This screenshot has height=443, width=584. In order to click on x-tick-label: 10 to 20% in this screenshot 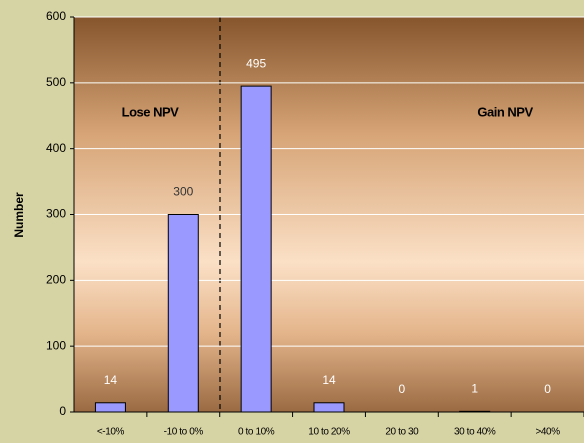, I will do `click(329, 432)`.